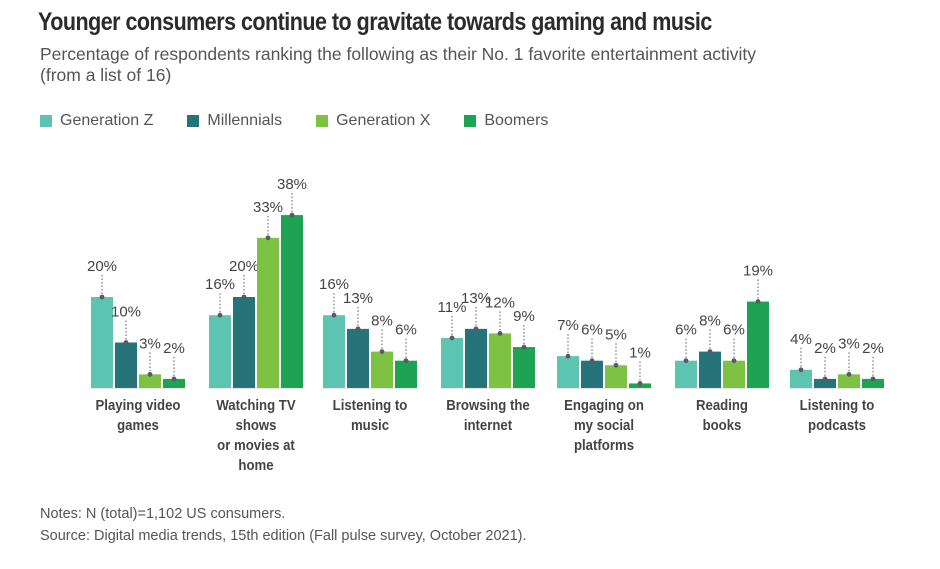 This screenshot has width=940, height=569. Describe the element at coordinates (524, 316) in the screenshot. I see `data-label: 9%` at that location.